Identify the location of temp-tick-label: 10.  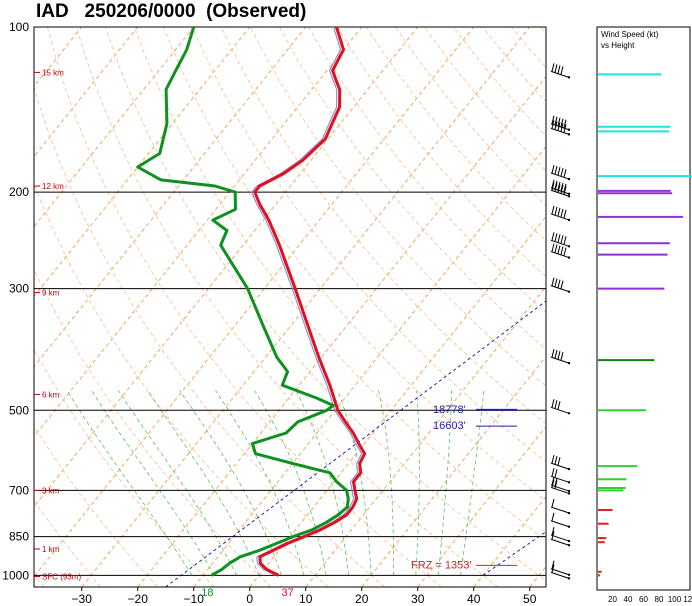
(306, 599).